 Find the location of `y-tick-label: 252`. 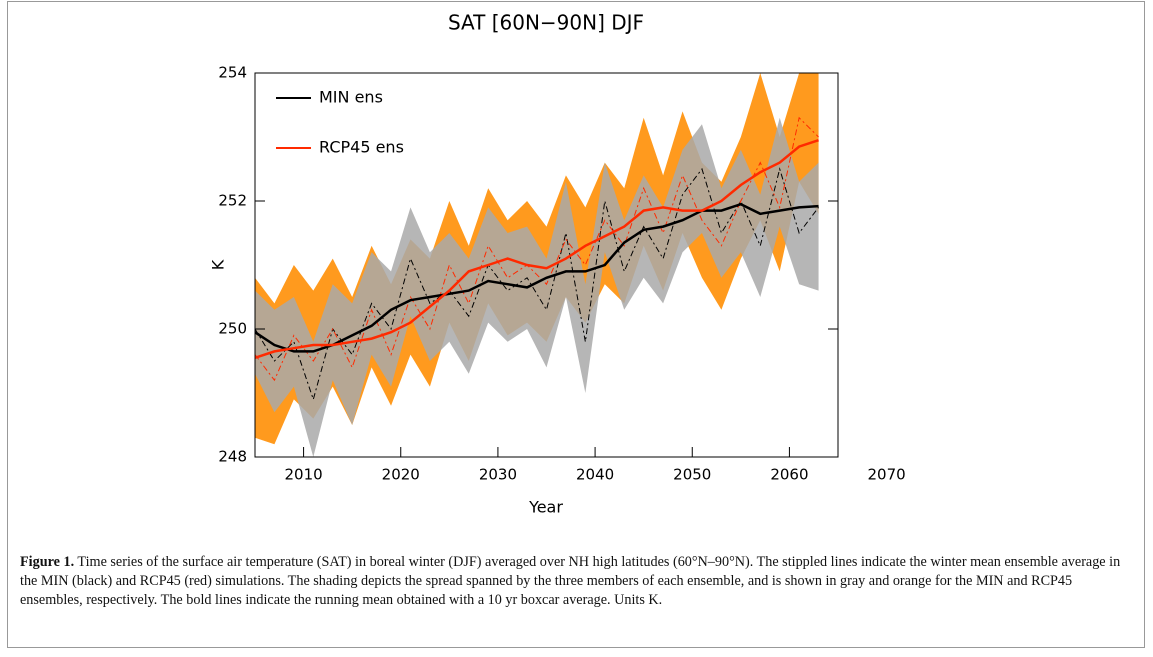

y-tick-label: 252 is located at coordinates (232, 201).